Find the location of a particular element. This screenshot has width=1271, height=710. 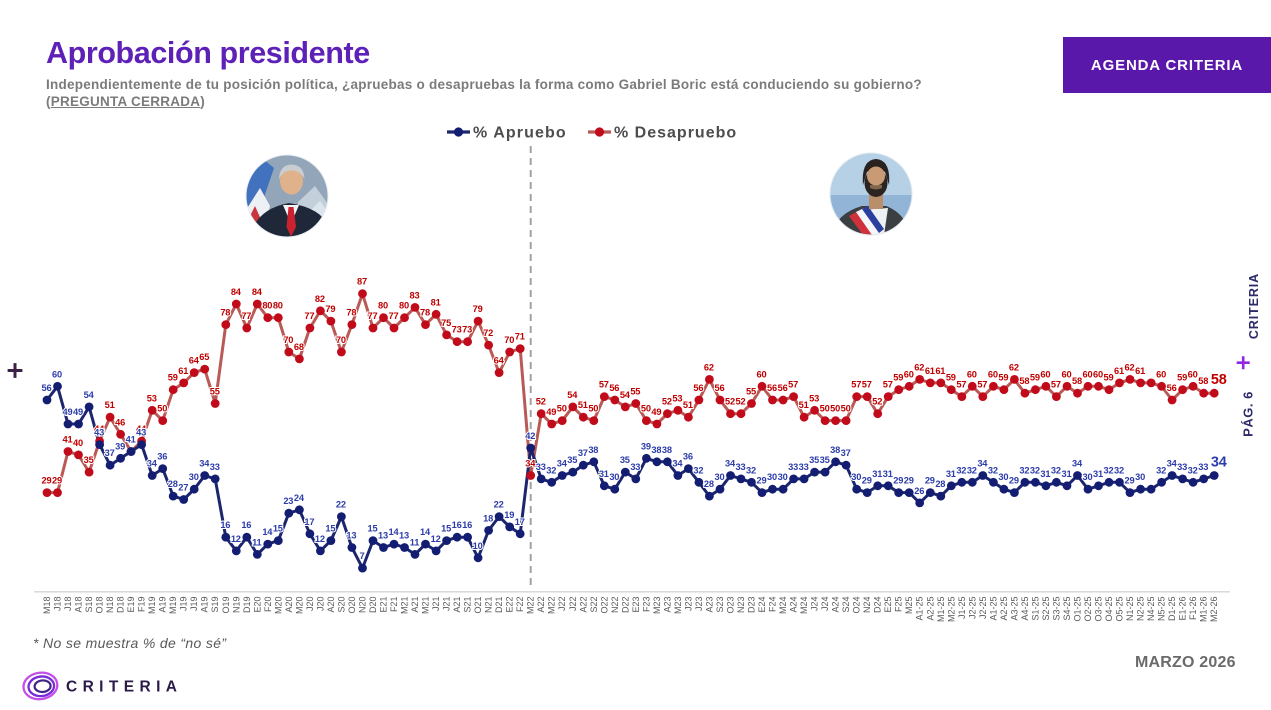

svg-text: 41 is located at coordinates (131, 440).